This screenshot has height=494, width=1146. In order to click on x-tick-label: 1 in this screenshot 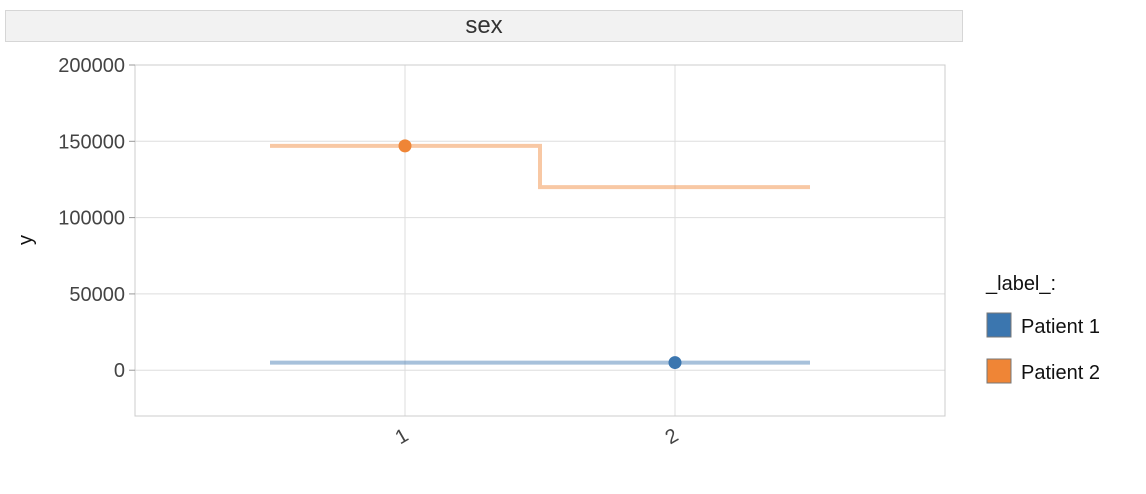, I will do `click(402, 436)`.